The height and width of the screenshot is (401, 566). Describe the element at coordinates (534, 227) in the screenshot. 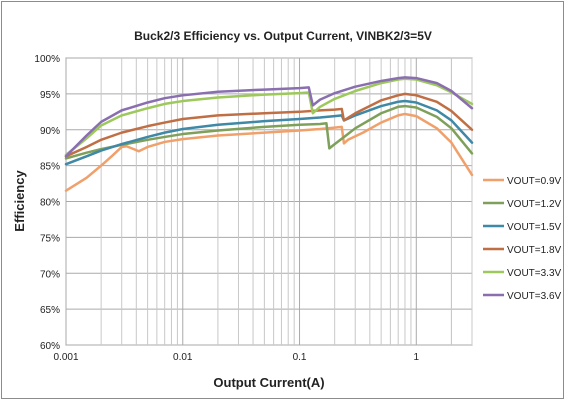

I see `legend-label: VOUT=1.5V` at that location.